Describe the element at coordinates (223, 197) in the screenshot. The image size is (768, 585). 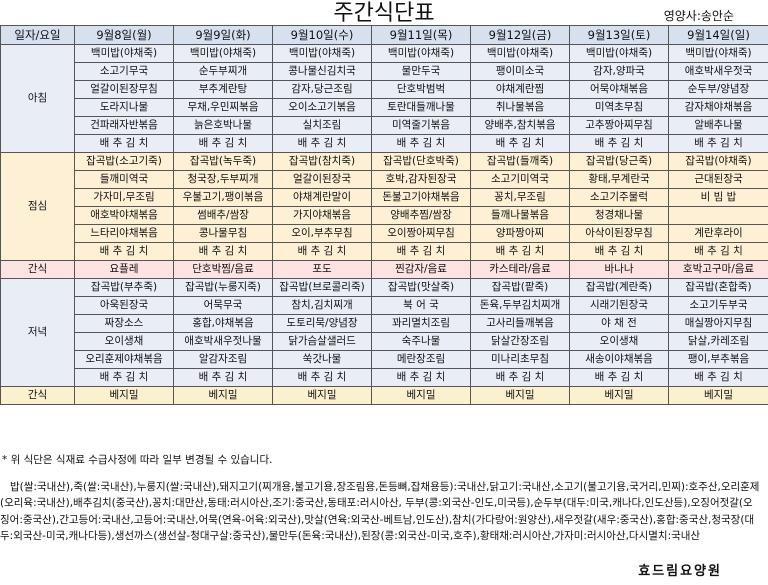
I see `menu-cell: 우불고기,팽이볶음` at that location.